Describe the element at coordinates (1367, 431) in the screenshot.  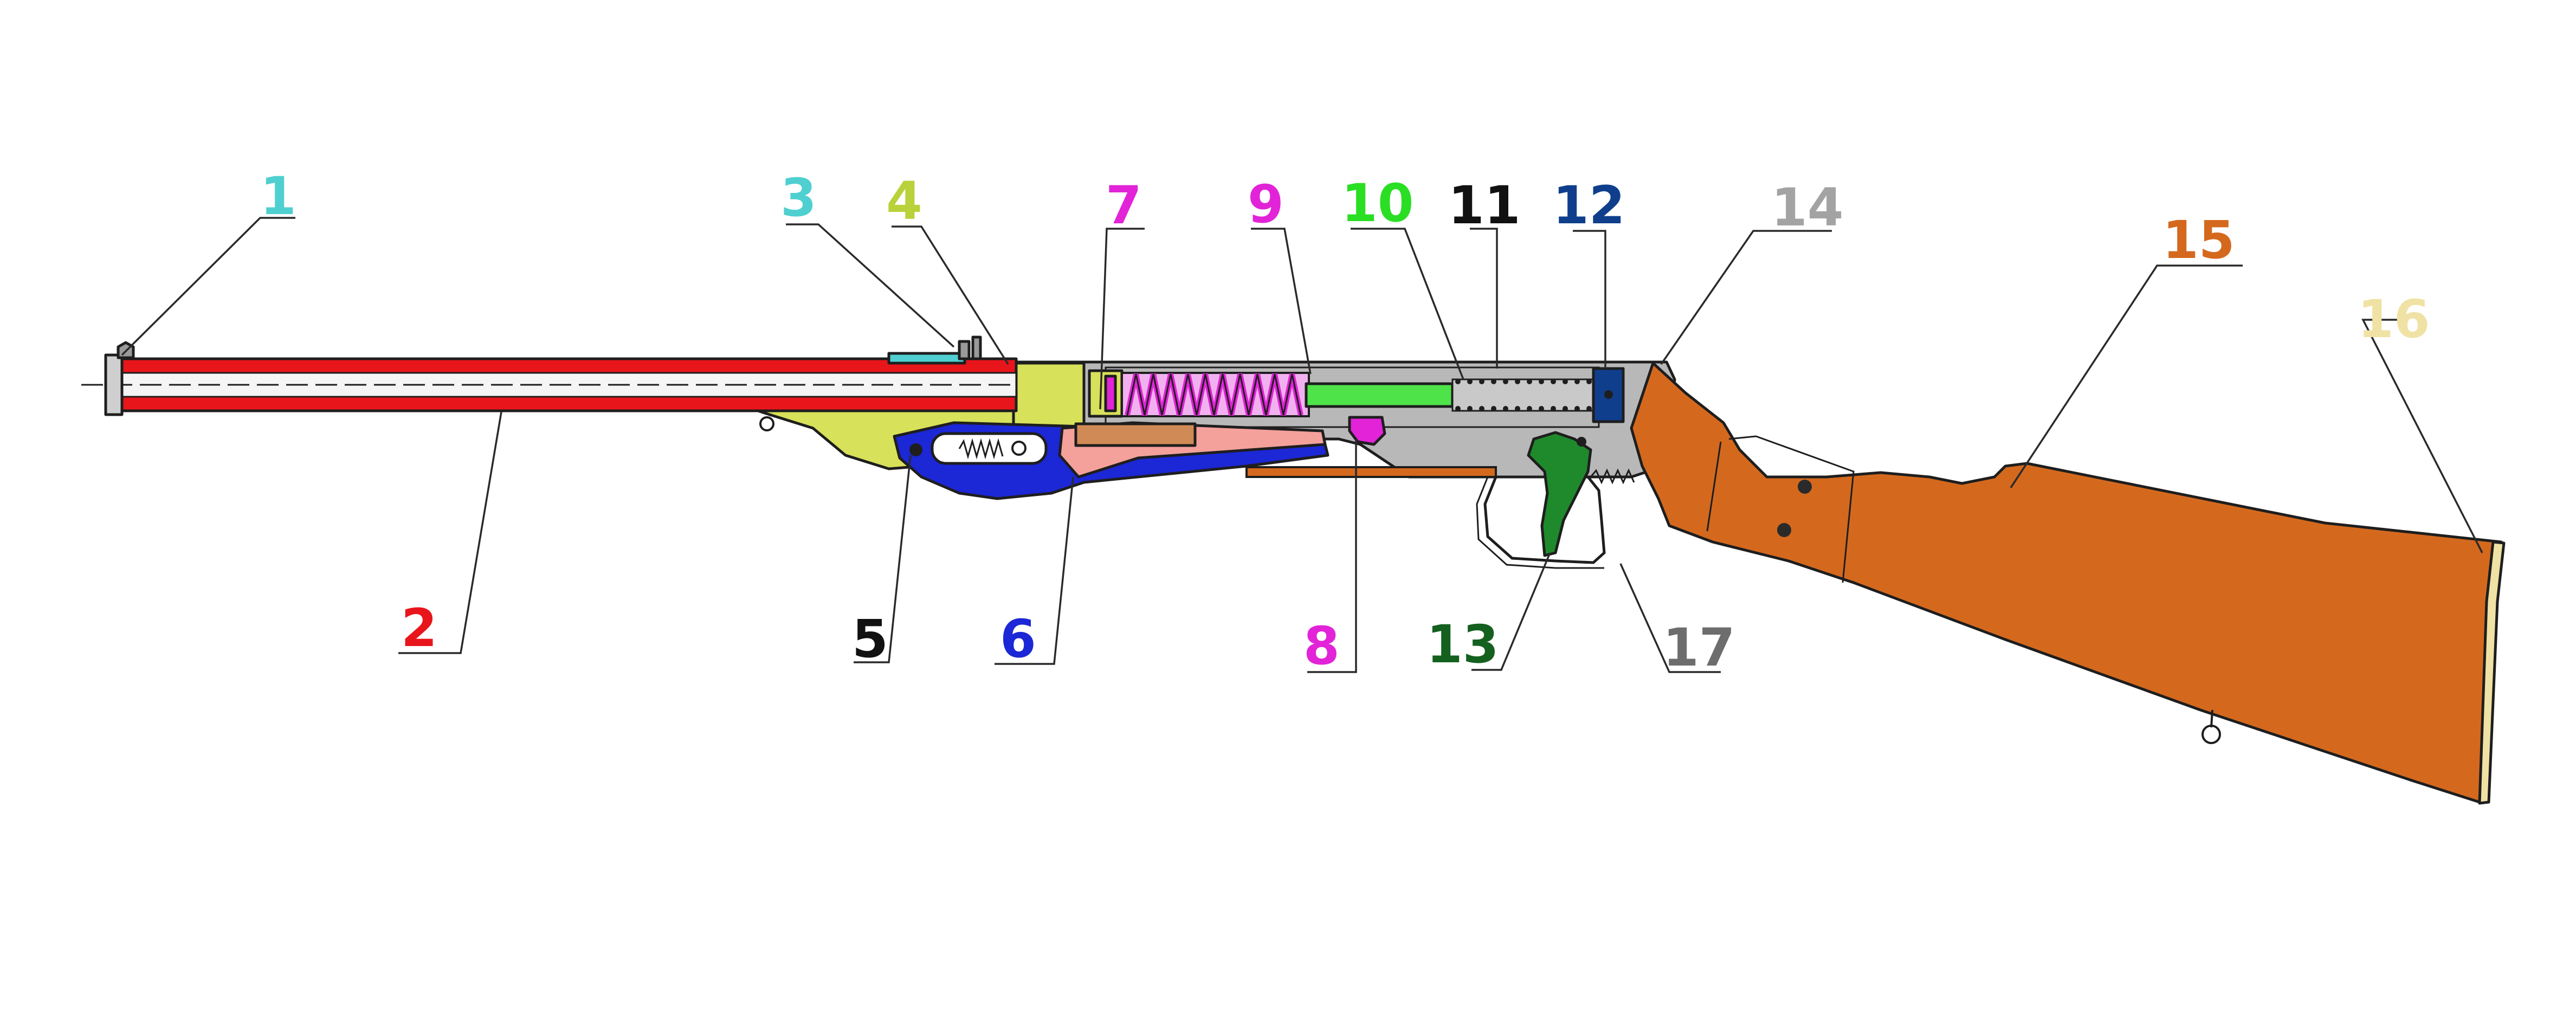
I see `sear-catch` at that location.